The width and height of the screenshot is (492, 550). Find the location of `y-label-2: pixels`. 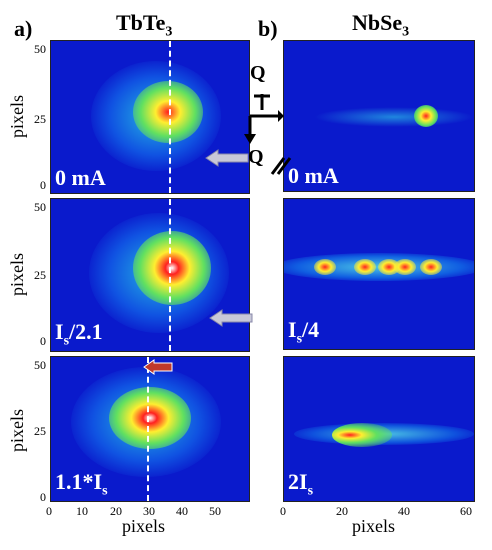

y-label-2: pixels is located at coordinates (17, 274).